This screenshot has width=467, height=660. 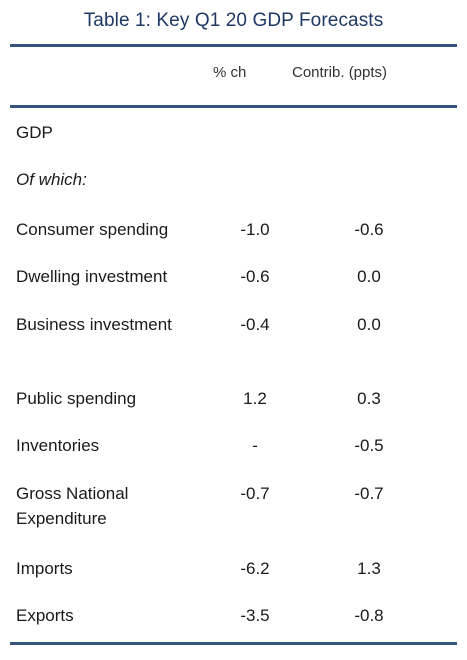 What do you see at coordinates (233, 643) in the screenshot?
I see `bottom-rule` at bounding box center [233, 643].